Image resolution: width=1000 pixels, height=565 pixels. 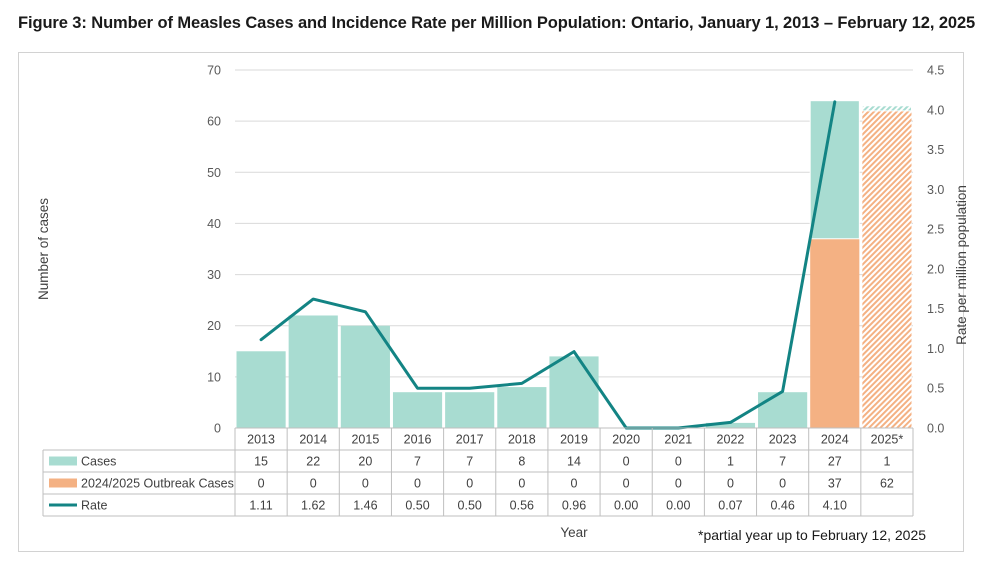 I want to click on y-right-tick-label: 4.5, so click(x=935, y=71).